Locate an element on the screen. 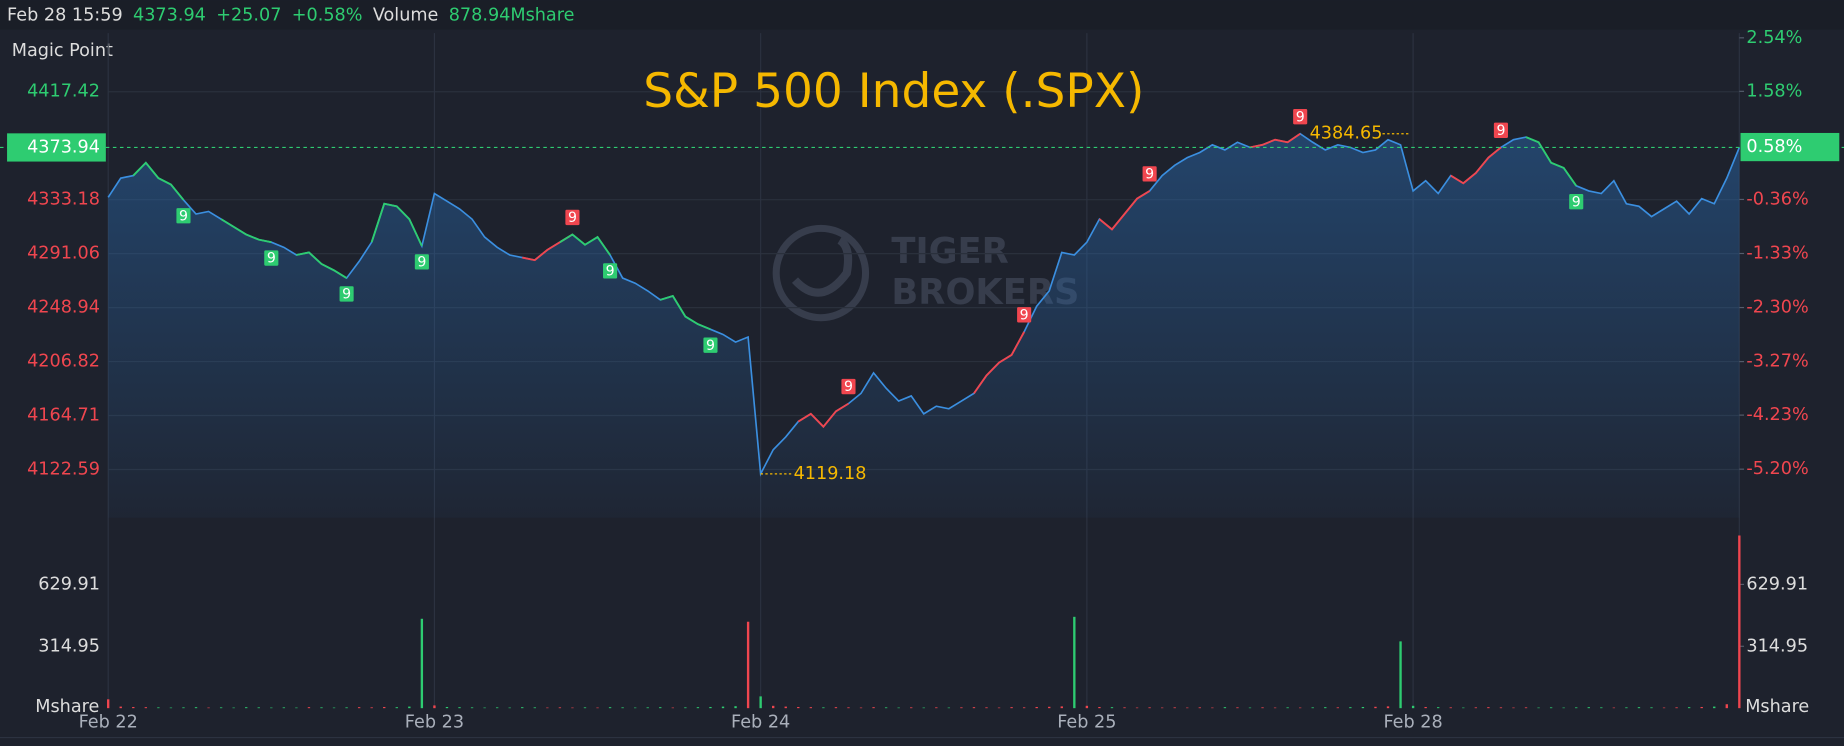 The image size is (1844, 746). volume-unit: Mshare is located at coordinates (67, 707).